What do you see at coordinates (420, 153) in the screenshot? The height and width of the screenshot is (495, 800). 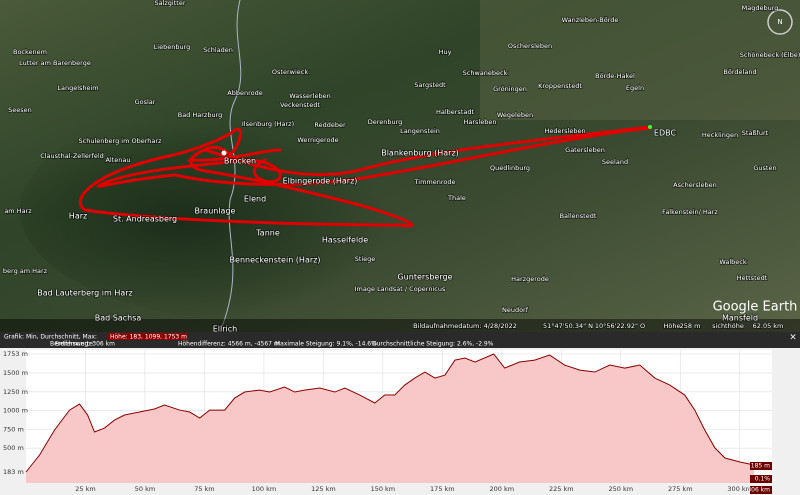 I see `place-label: Blankenburg (Harz)` at bounding box center [420, 153].